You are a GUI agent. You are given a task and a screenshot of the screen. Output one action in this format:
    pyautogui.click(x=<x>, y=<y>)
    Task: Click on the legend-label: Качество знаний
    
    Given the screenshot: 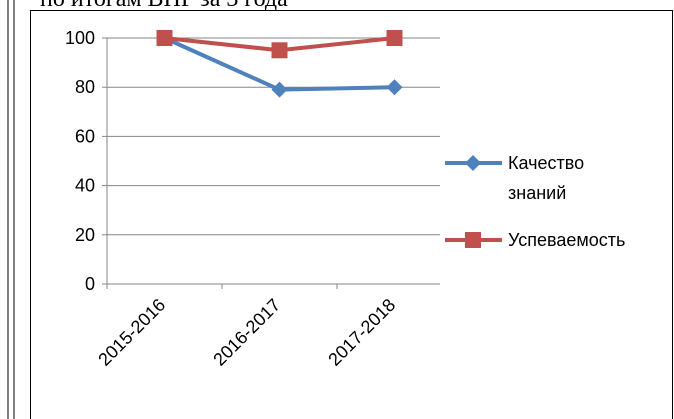 What is the action you would take?
    pyautogui.click(x=546, y=178)
    